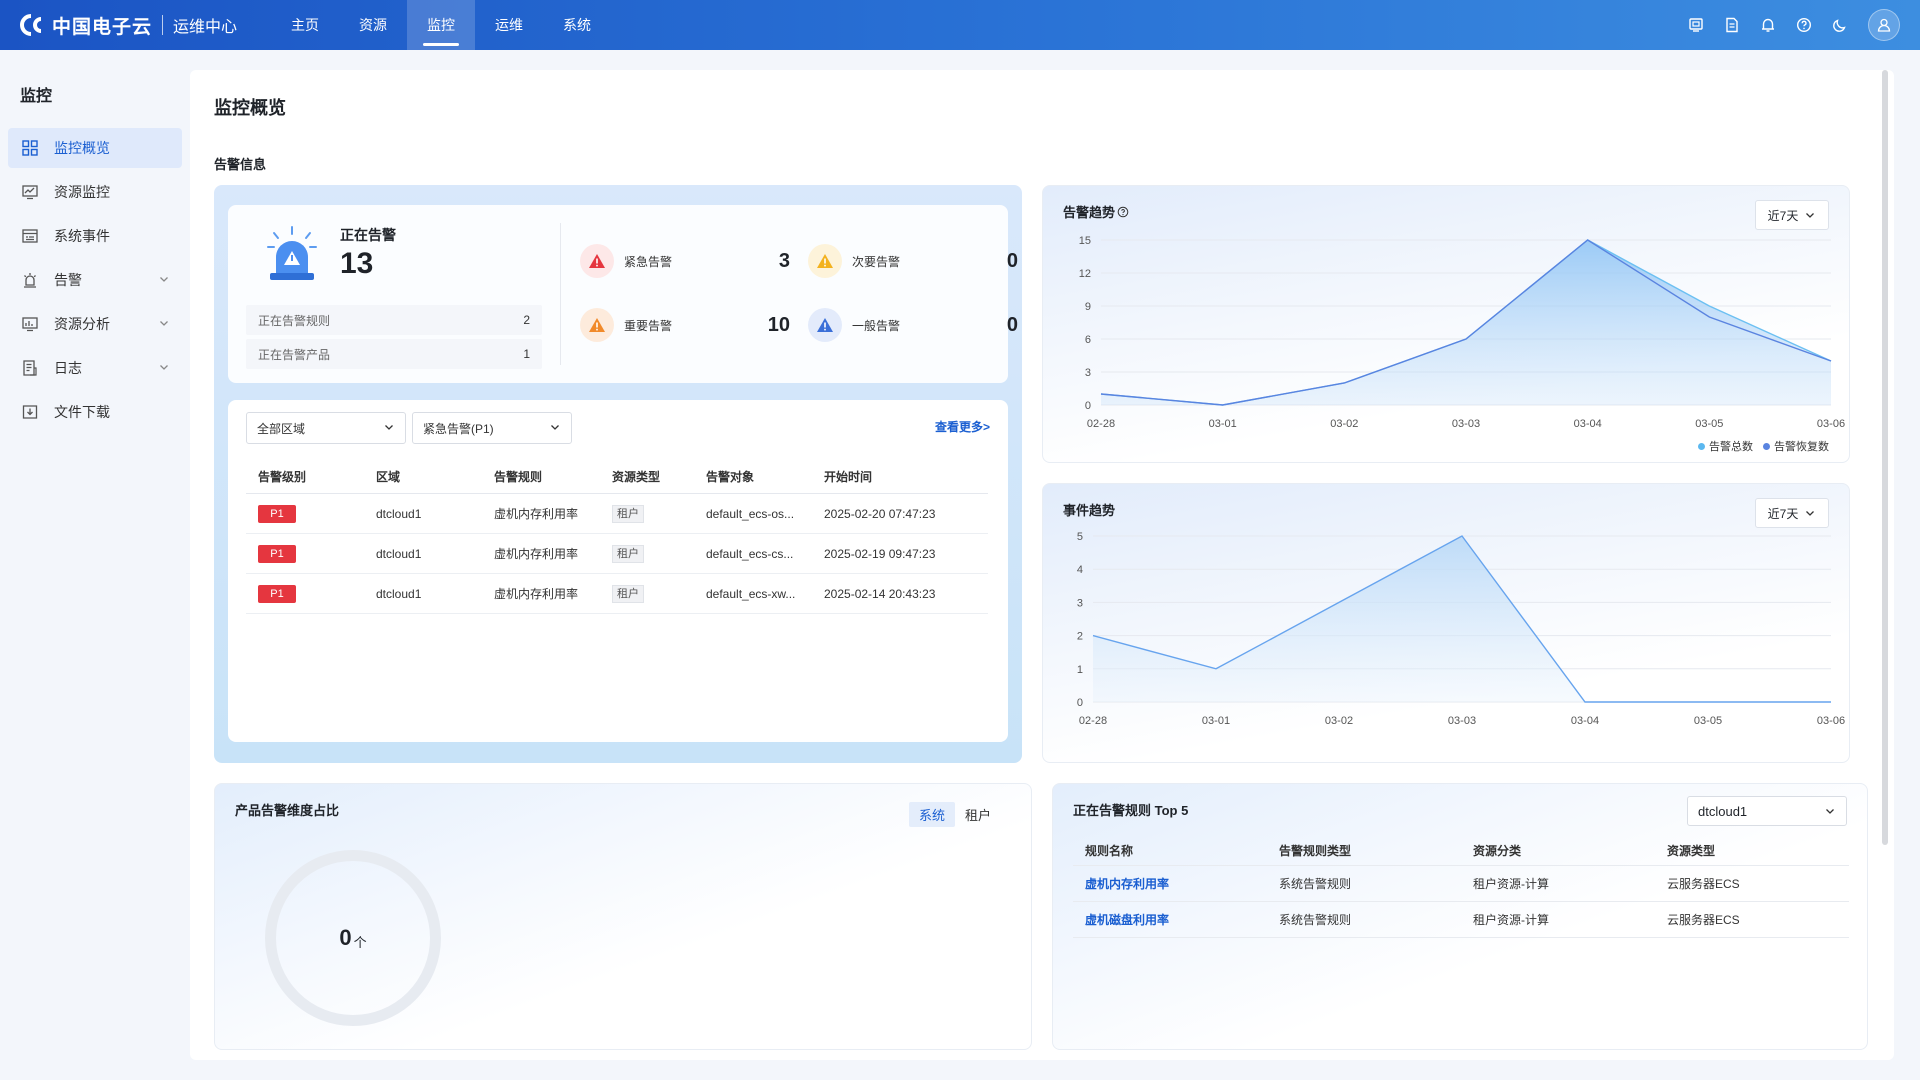 This screenshot has width=1920, height=1080. What do you see at coordinates (373, 25) in the screenshot?
I see `nav-resources: 资源` at bounding box center [373, 25].